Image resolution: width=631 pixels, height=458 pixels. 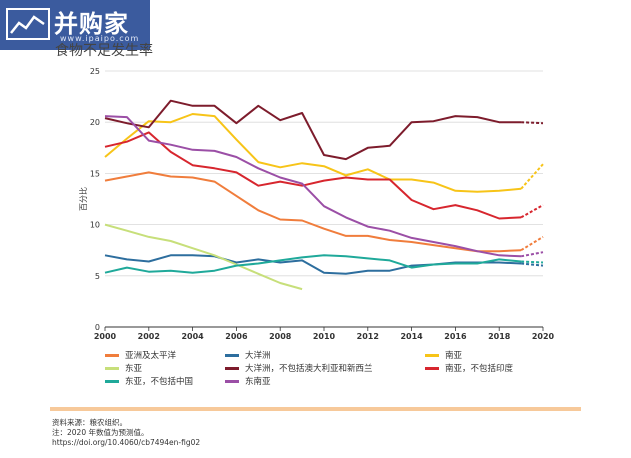 What do you see at coordinates (258, 382) in the screenshot?
I see `legend-label: 东南亚` at bounding box center [258, 382].